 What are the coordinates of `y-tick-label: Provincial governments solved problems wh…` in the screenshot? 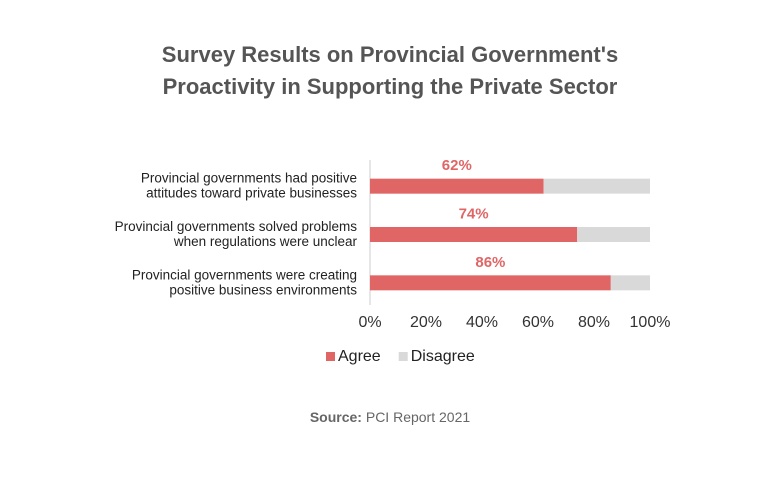 It's located at (236, 234).